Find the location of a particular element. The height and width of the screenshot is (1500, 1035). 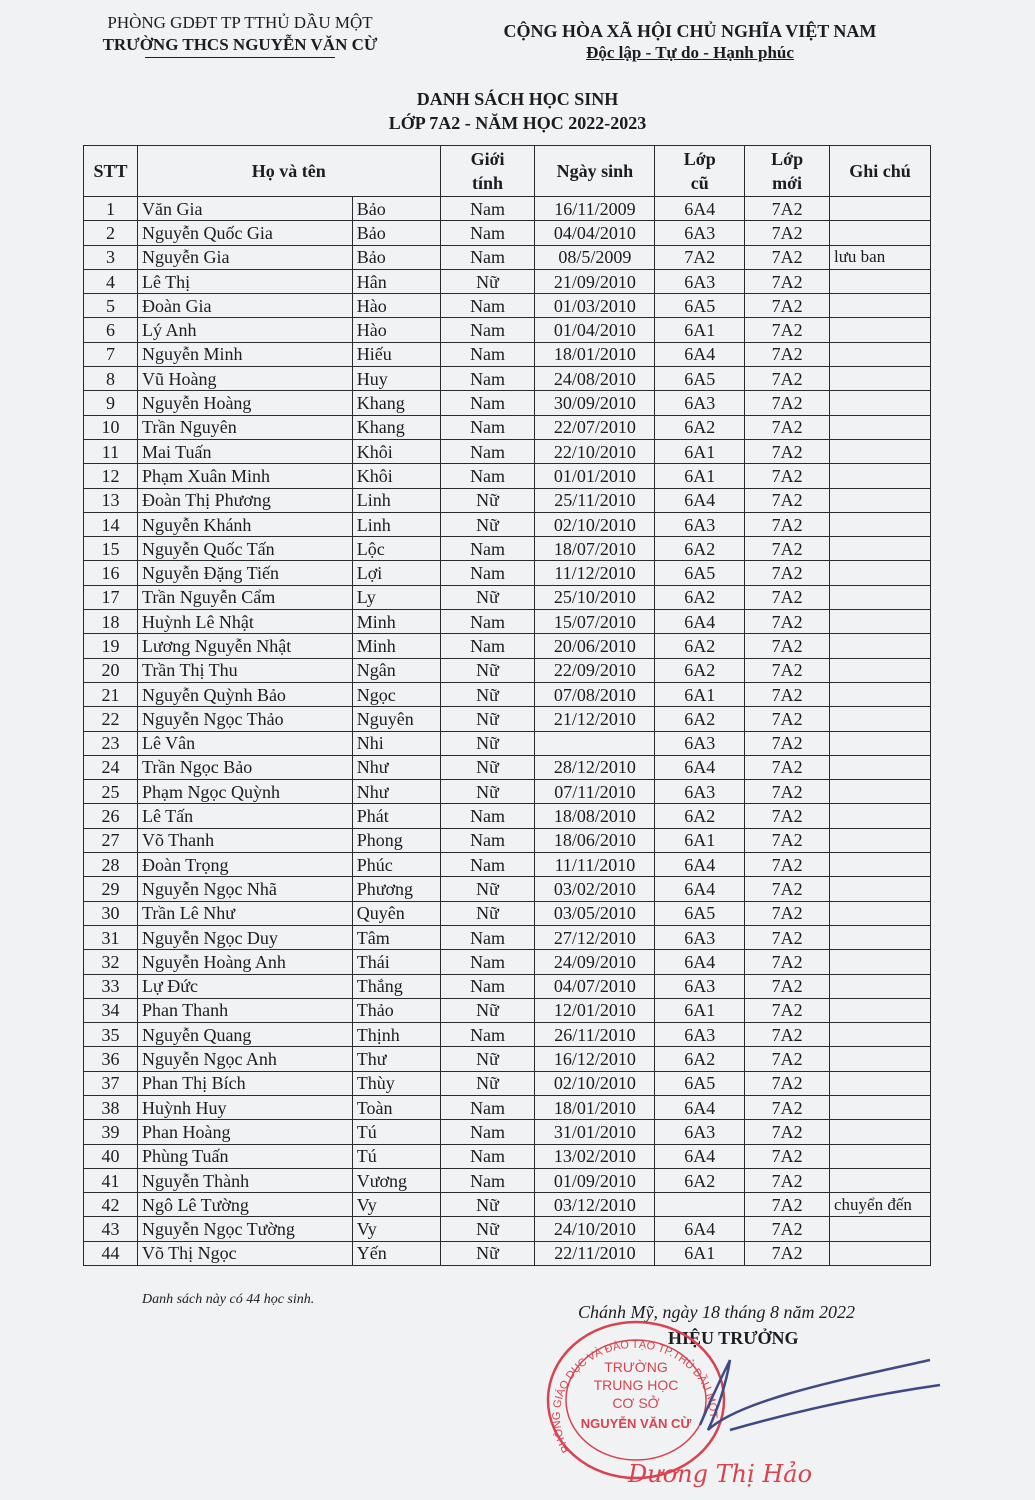

cell-first-name: Ly is located at coordinates (396, 597).